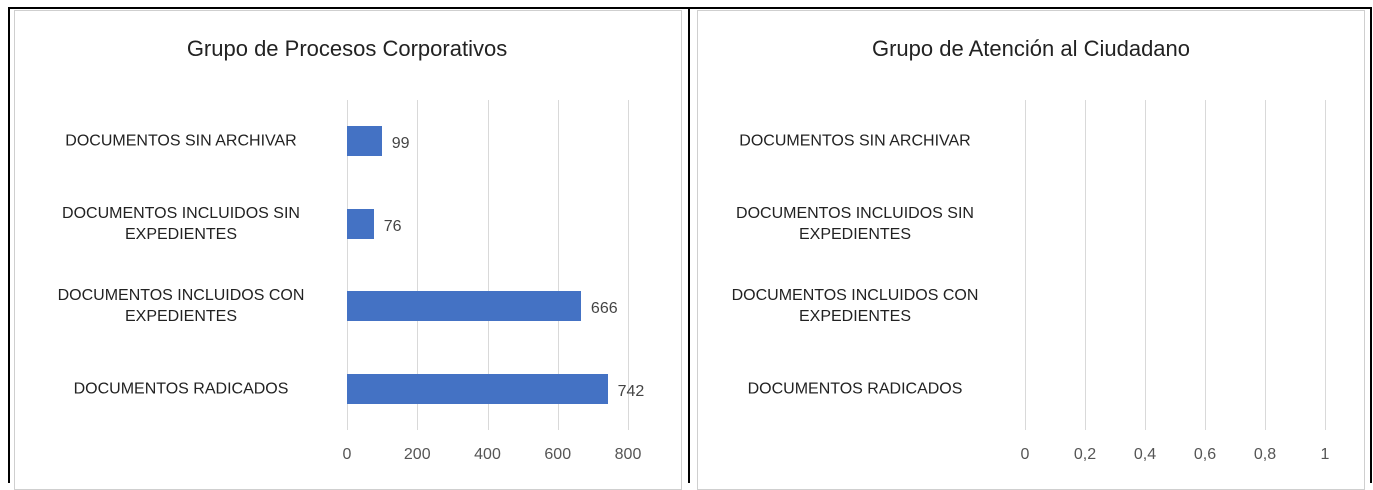 The height and width of the screenshot is (490, 1373). What do you see at coordinates (487, 454) in the screenshot?
I see `x-tick-label: 400` at bounding box center [487, 454].